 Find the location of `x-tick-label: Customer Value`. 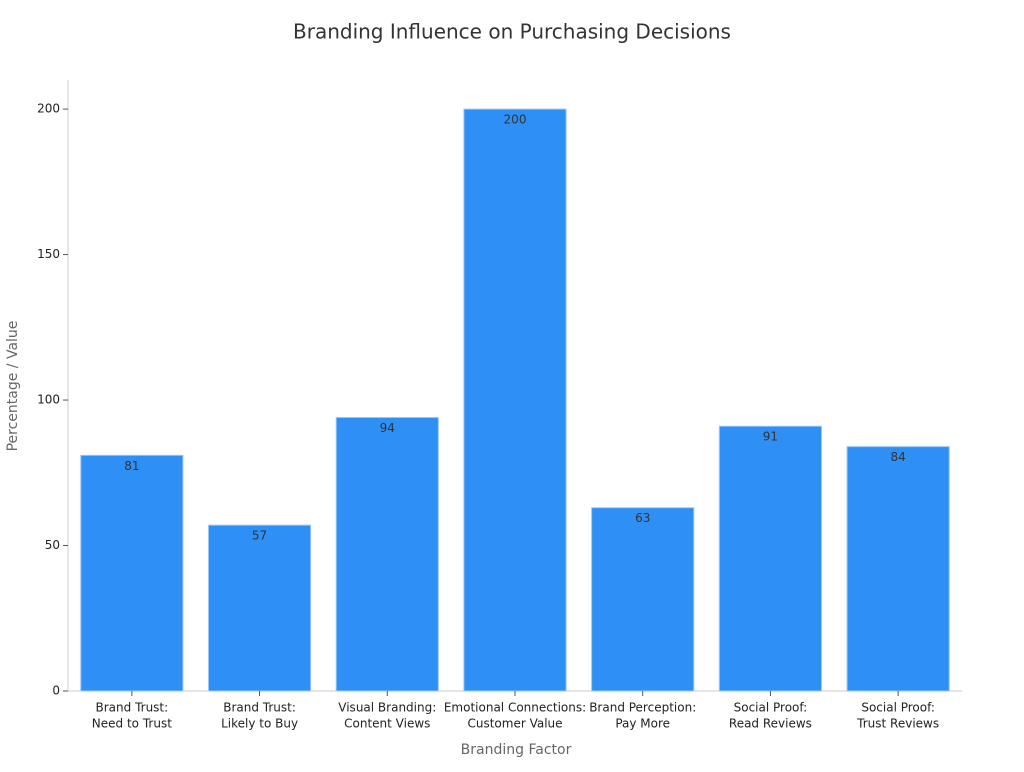

x-tick-label: Customer Value is located at coordinates (514, 724).